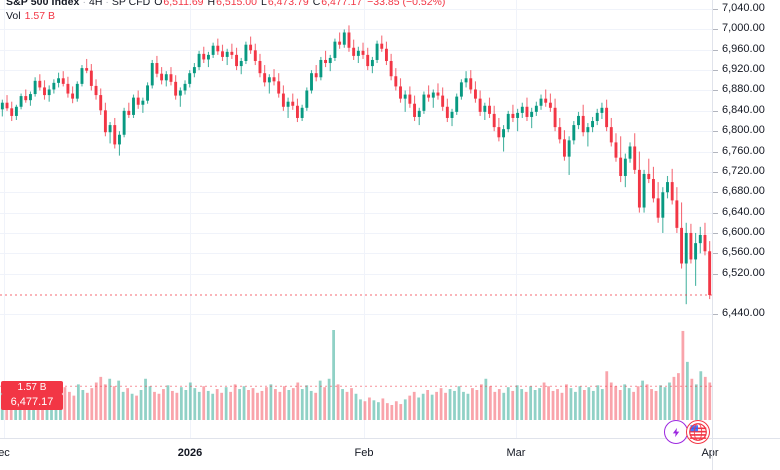 The width and height of the screenshot is (780, 470). I want to click on last-price-badge: 6,477.17, so click(32, 402).